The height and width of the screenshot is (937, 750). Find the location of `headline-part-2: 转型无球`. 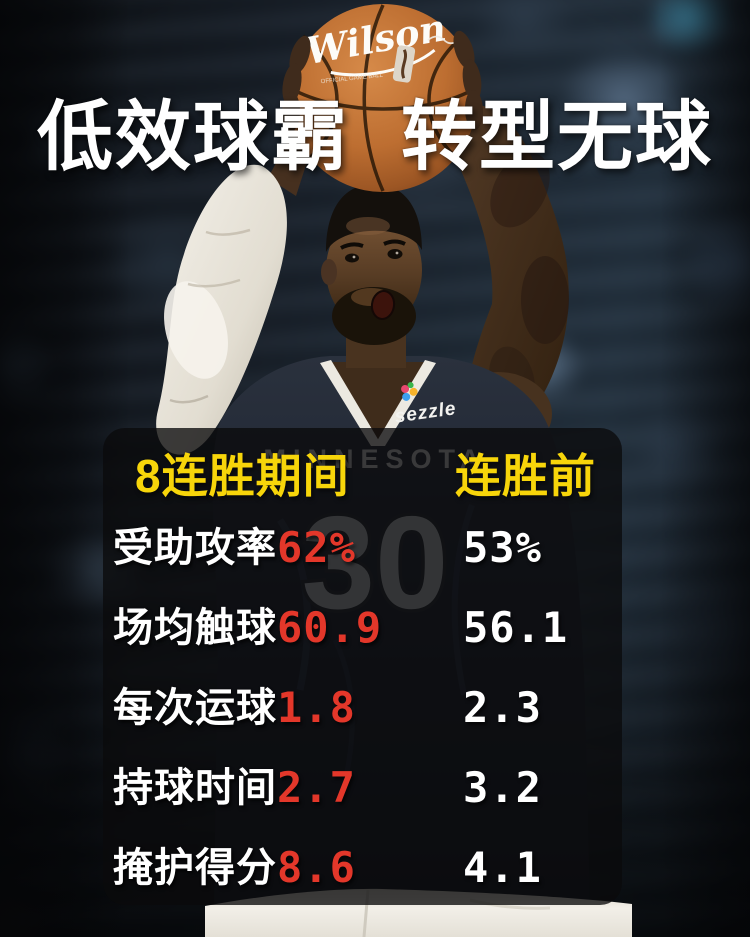

headline-part-2: 转型无球 is located at coordinates (557, 137).